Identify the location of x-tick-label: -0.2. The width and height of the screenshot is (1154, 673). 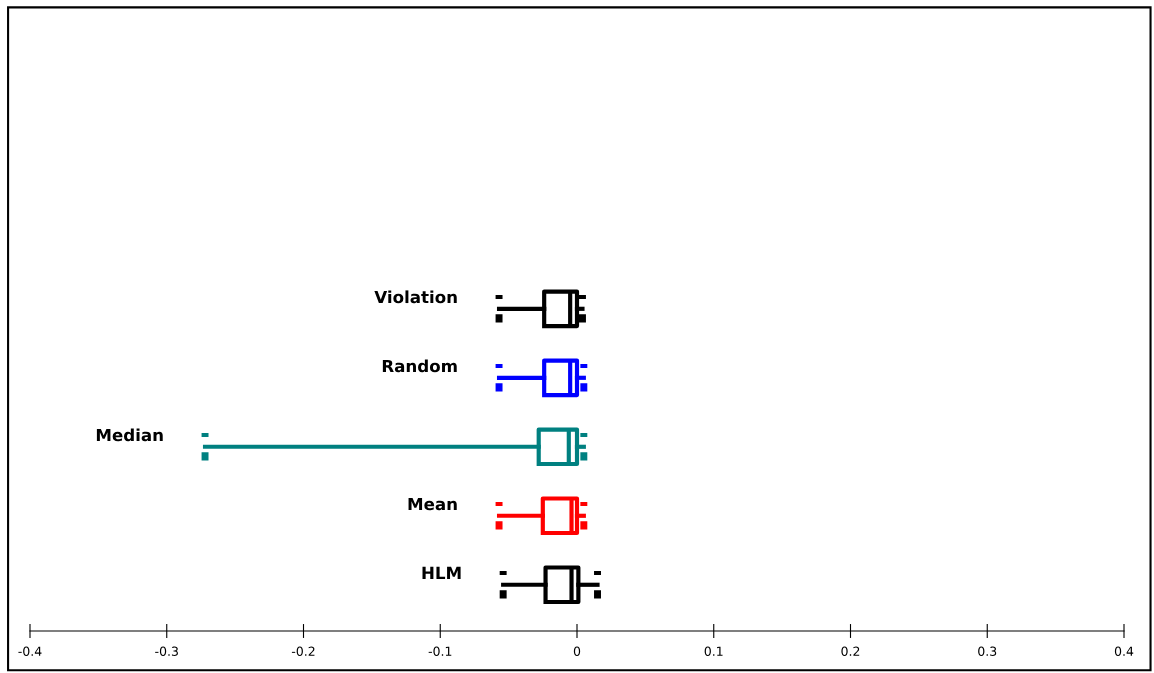
(303, 651).